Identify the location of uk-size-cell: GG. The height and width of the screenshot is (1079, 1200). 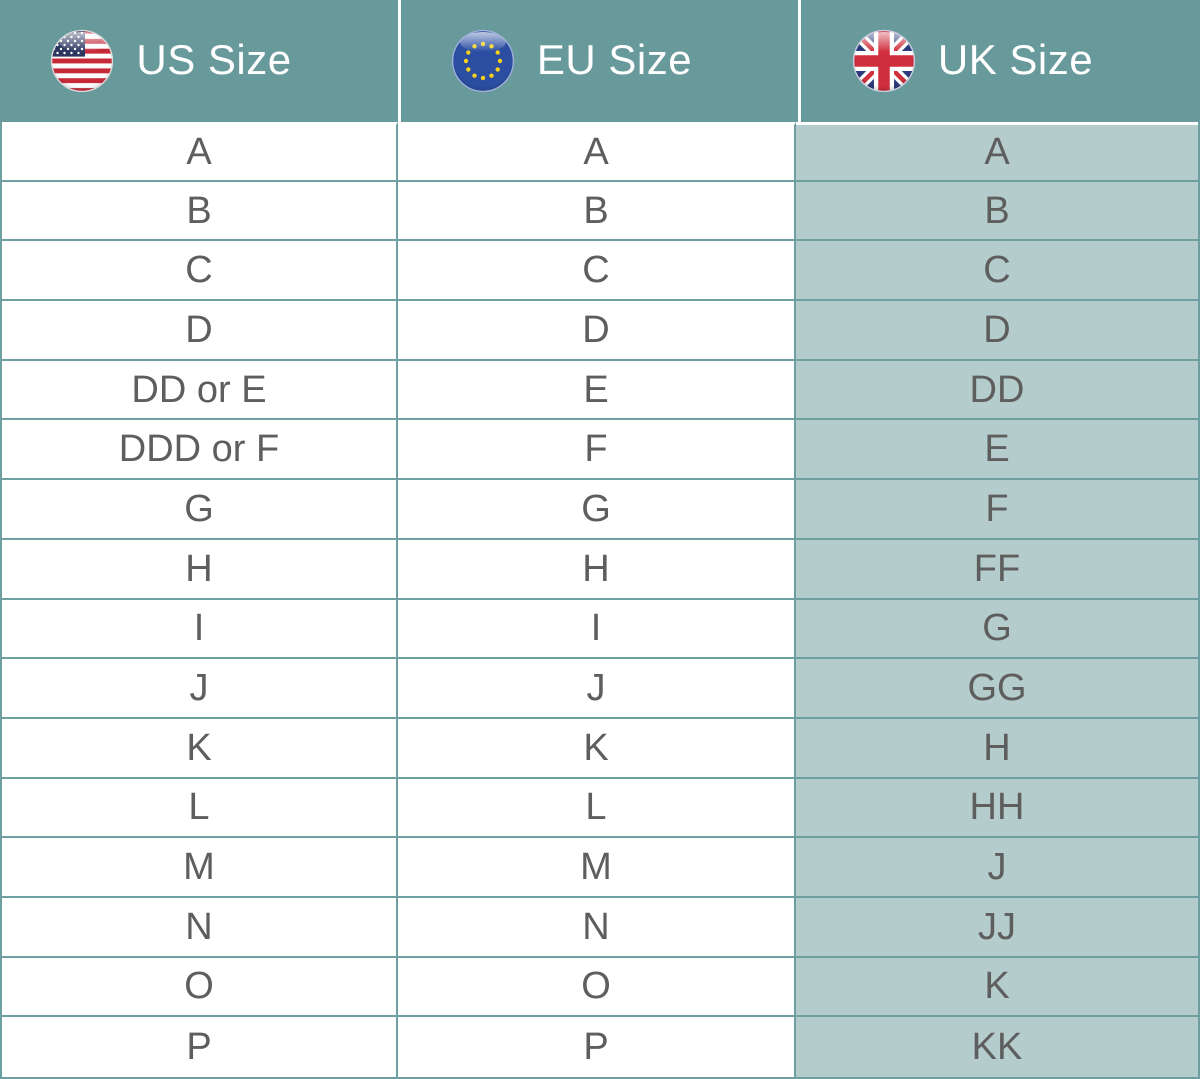
(997, 689).